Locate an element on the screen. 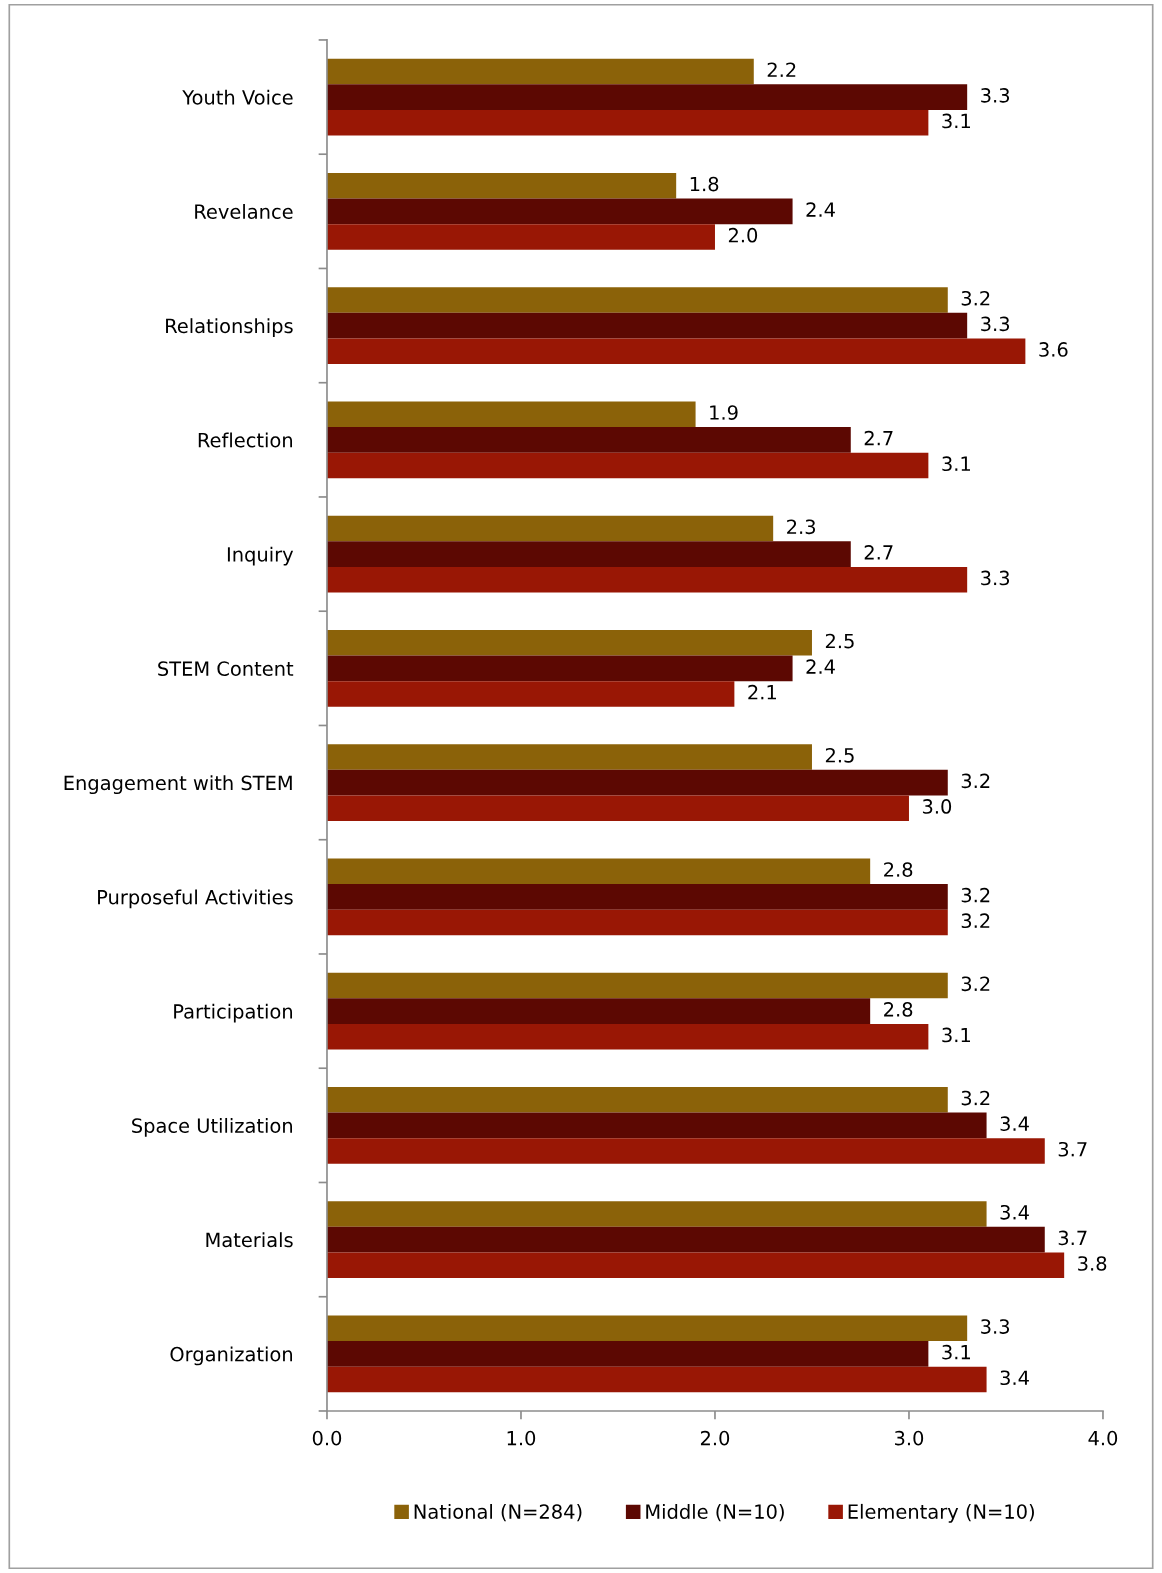 The height and width of the screenshot is (1573, 1162). legend-label: Middle (N=10) is located at coordinates (715, 1512).